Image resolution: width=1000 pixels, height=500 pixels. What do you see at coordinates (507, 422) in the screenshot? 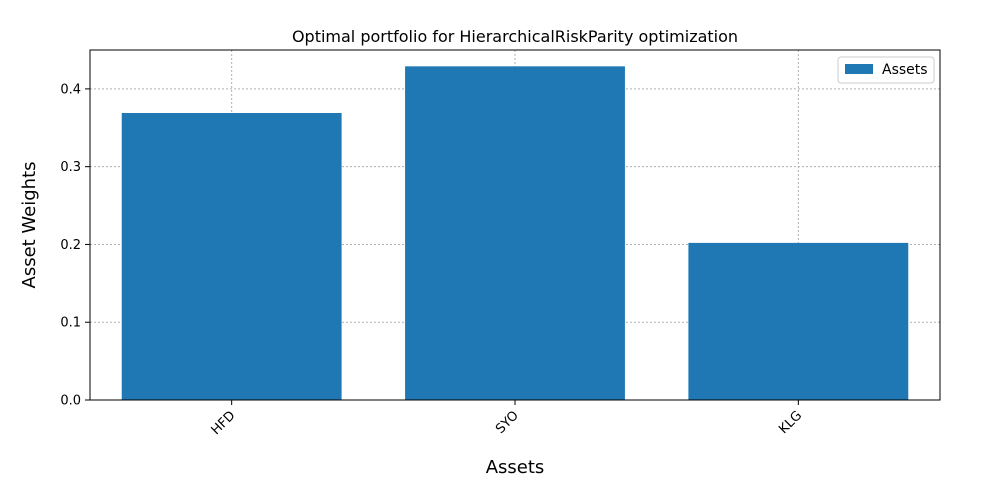
I see `x-tick-label-syo: SYO` at bounding box center [507, 422].